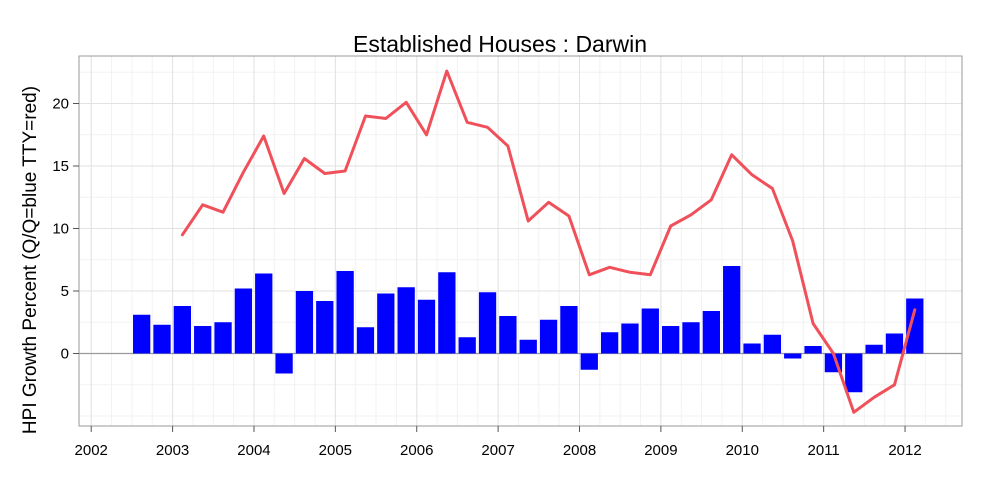 This screenshot has width=1000, height=500. Describe the element at coordinates (60, 229) in the screenshot. I see `y-tick-label: 10` at that location.